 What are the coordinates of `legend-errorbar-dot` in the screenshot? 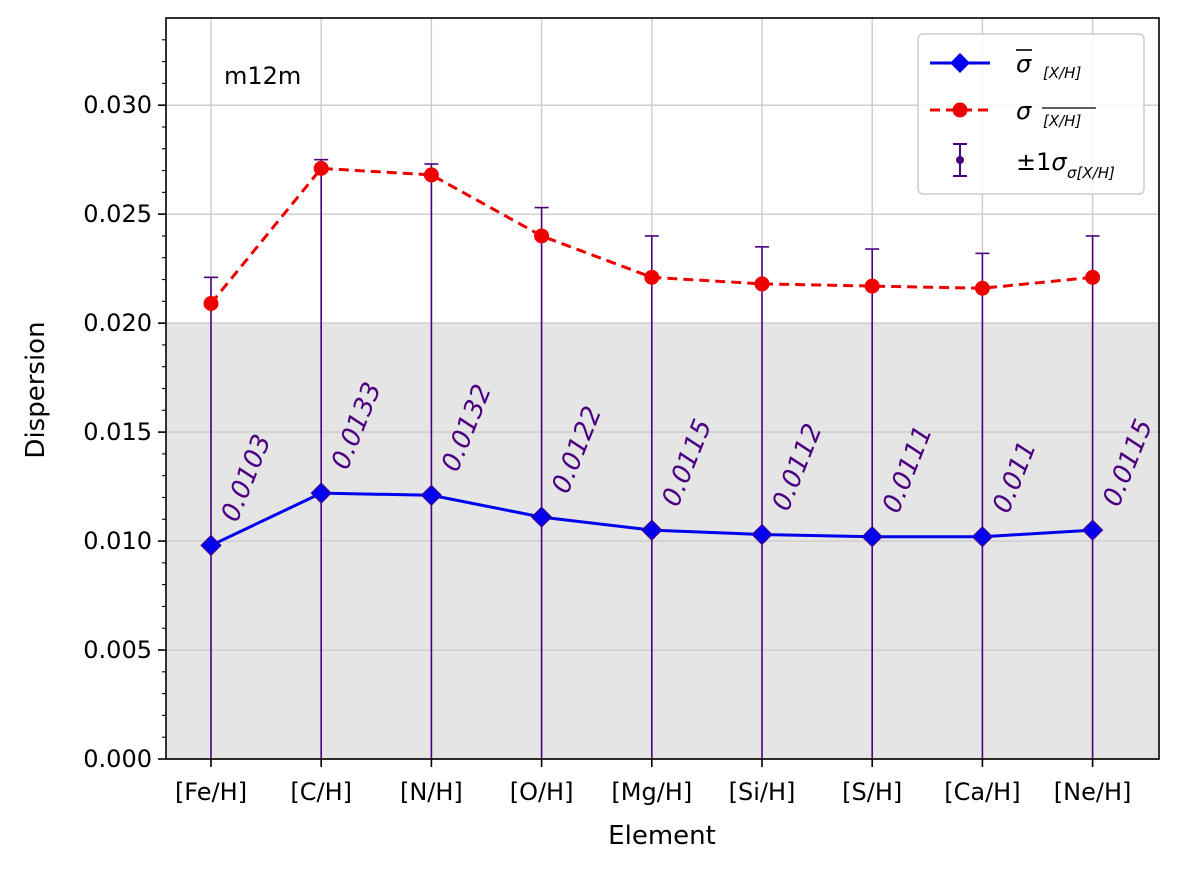 It's located at (960, 160).